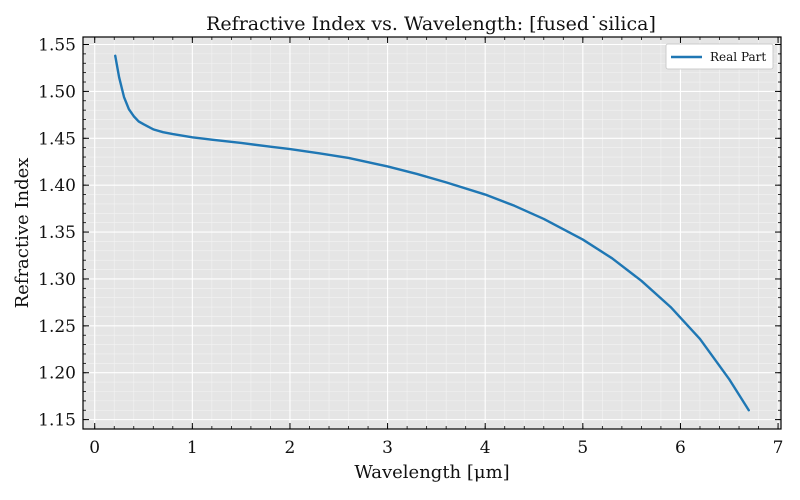 The width and height of the screenshot is (800, 500). I want to click on legend-label-real-part: Real Part, so click(738, 57).